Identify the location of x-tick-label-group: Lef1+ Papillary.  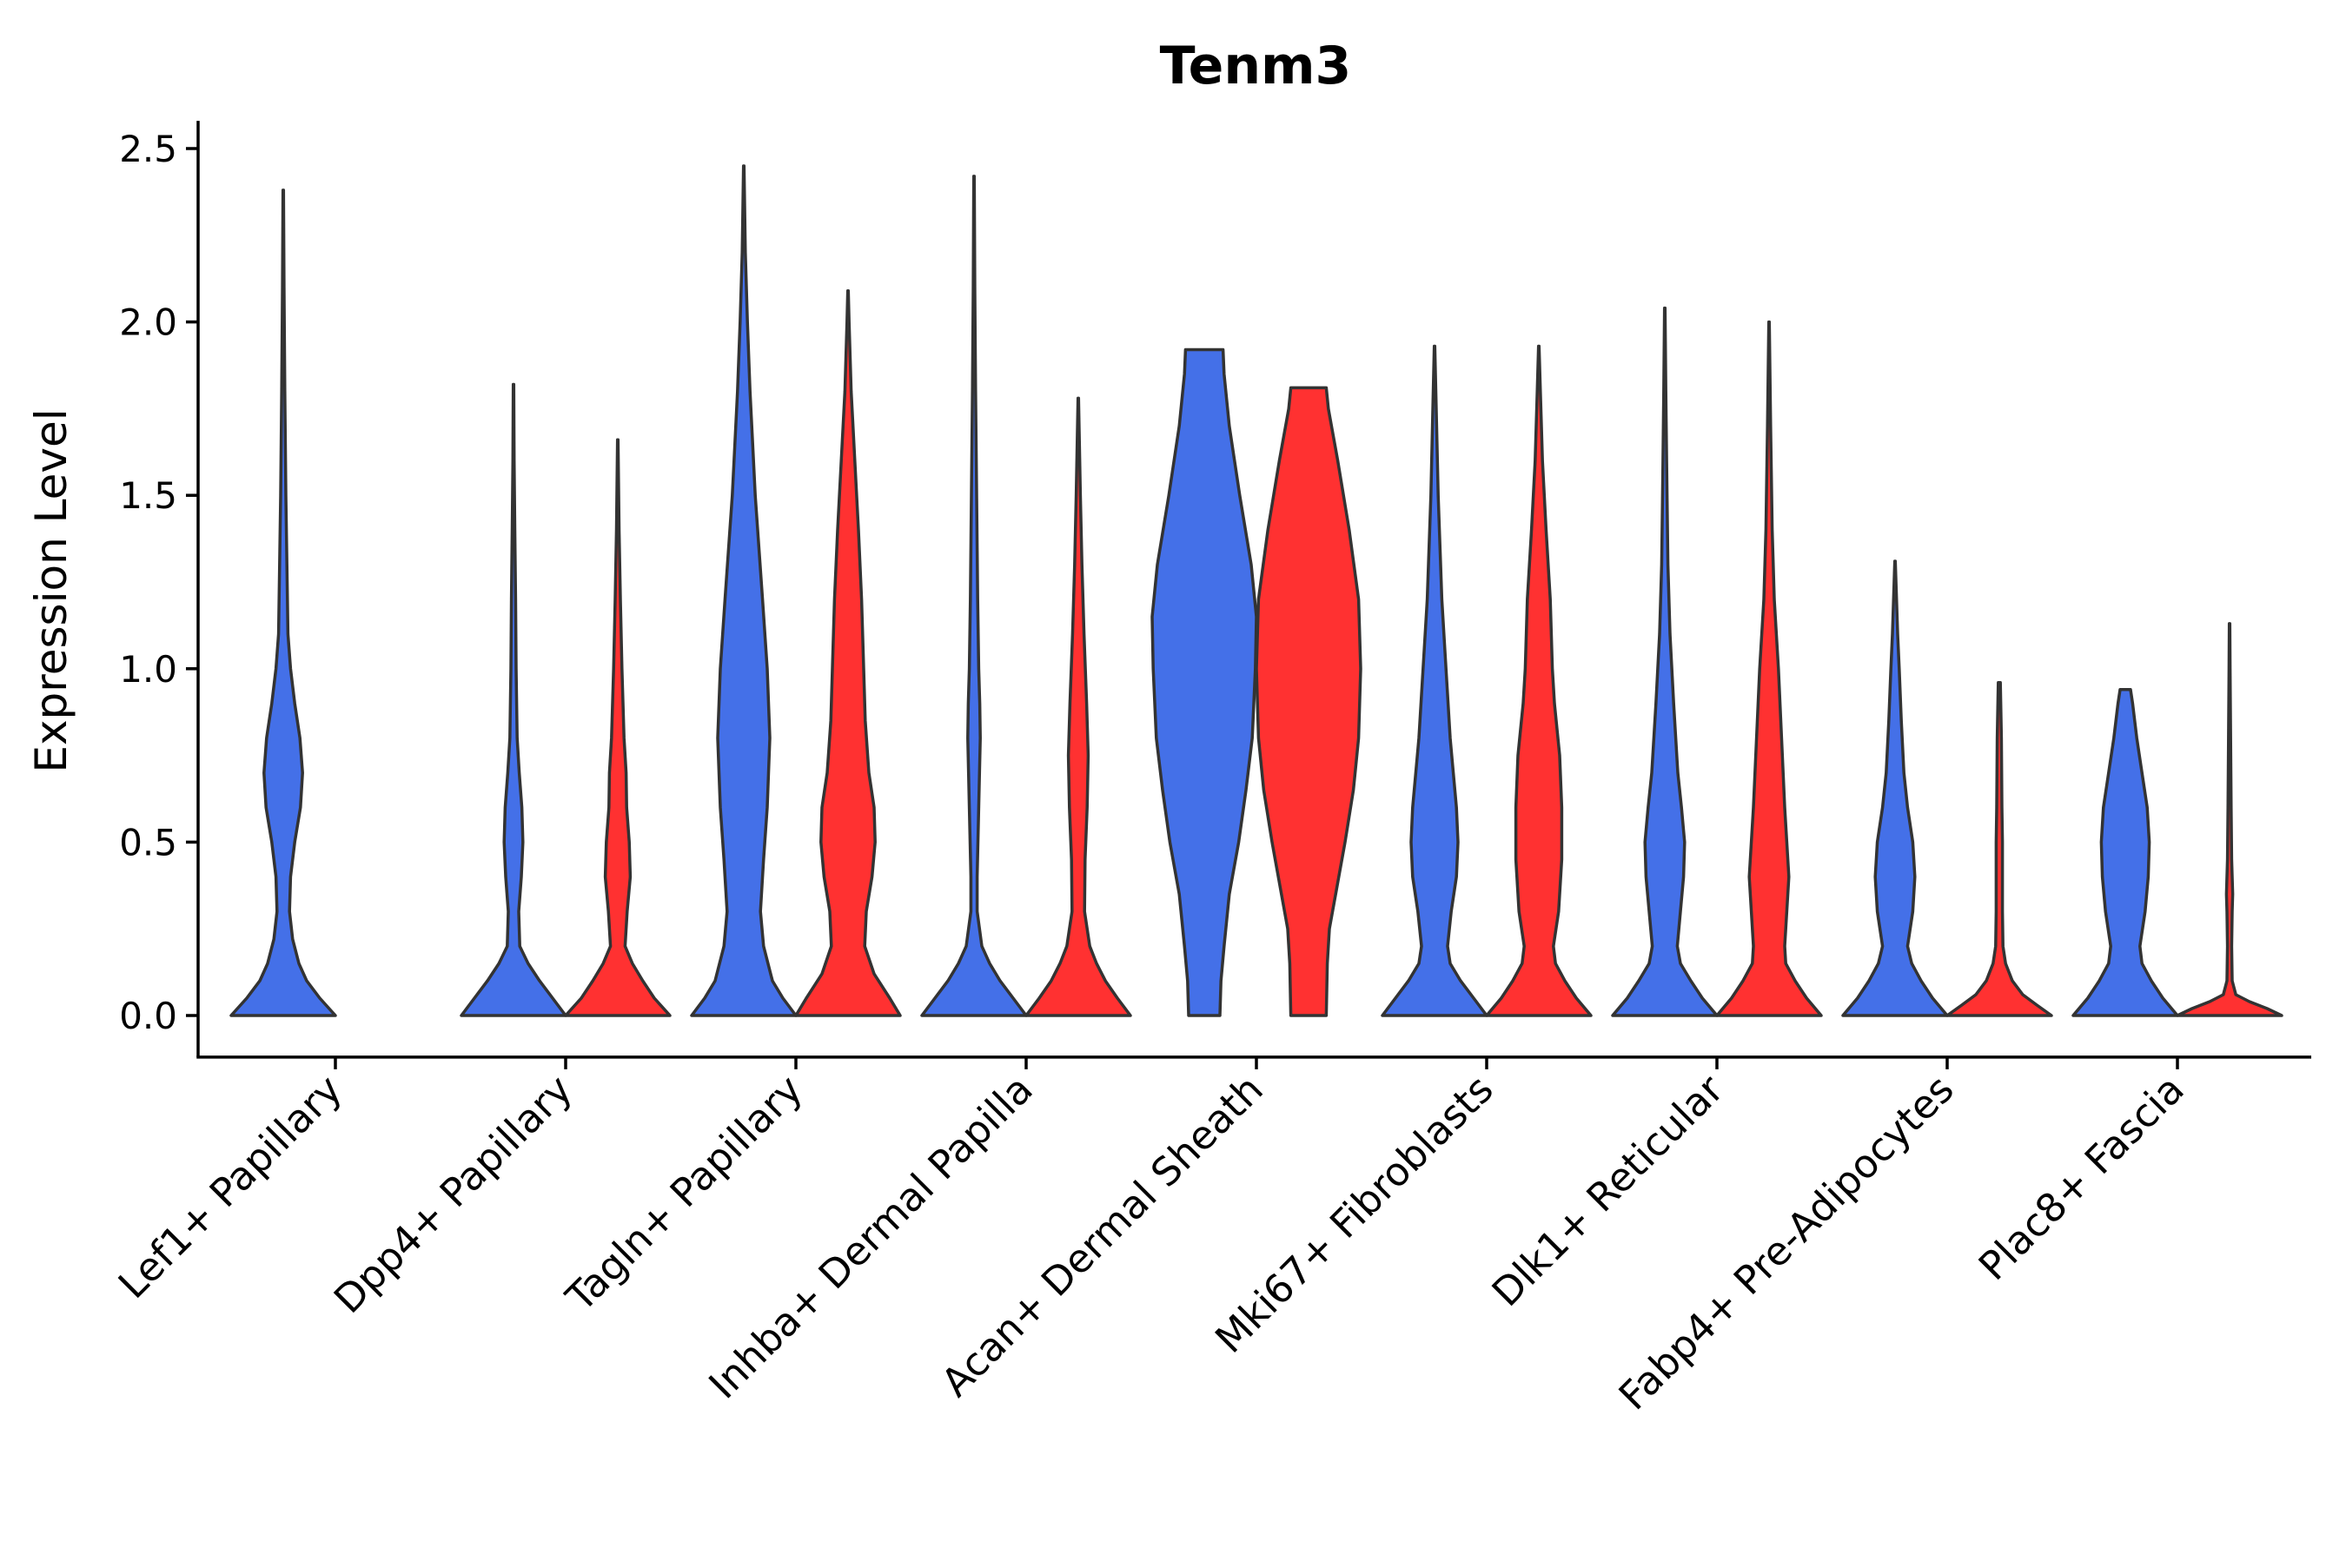
(230, 1186).